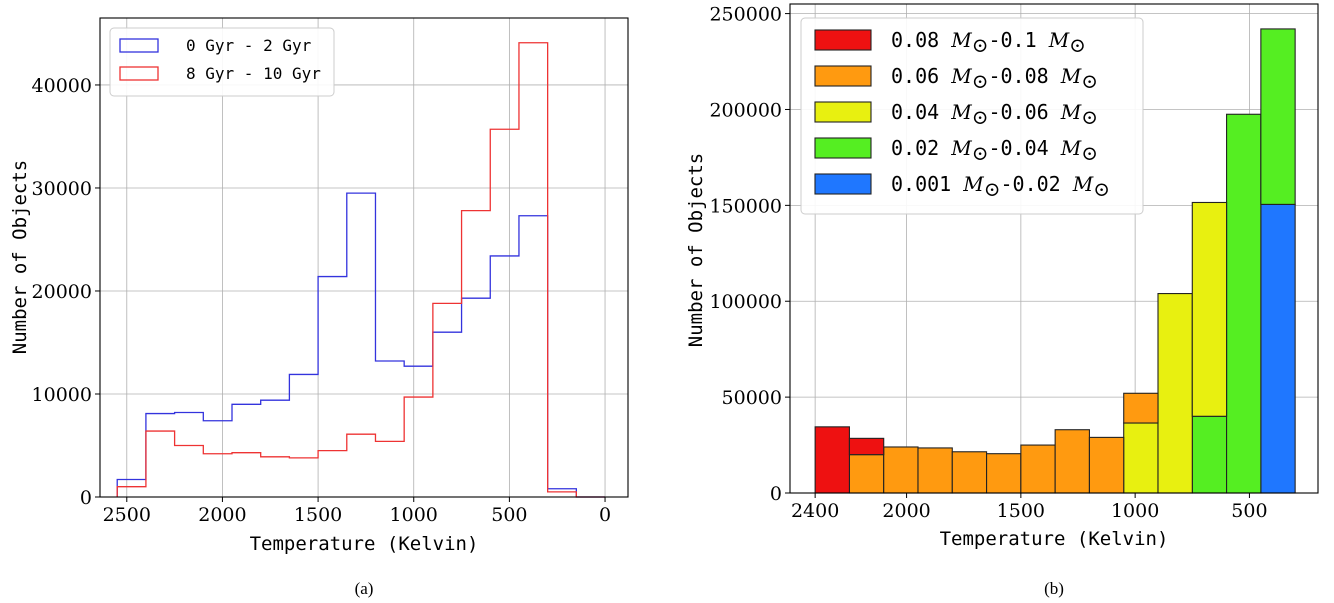  I want to click on panel-b-legend-label-2: 0.04 M⊙-0.06 M⊙, so click(994, 114).